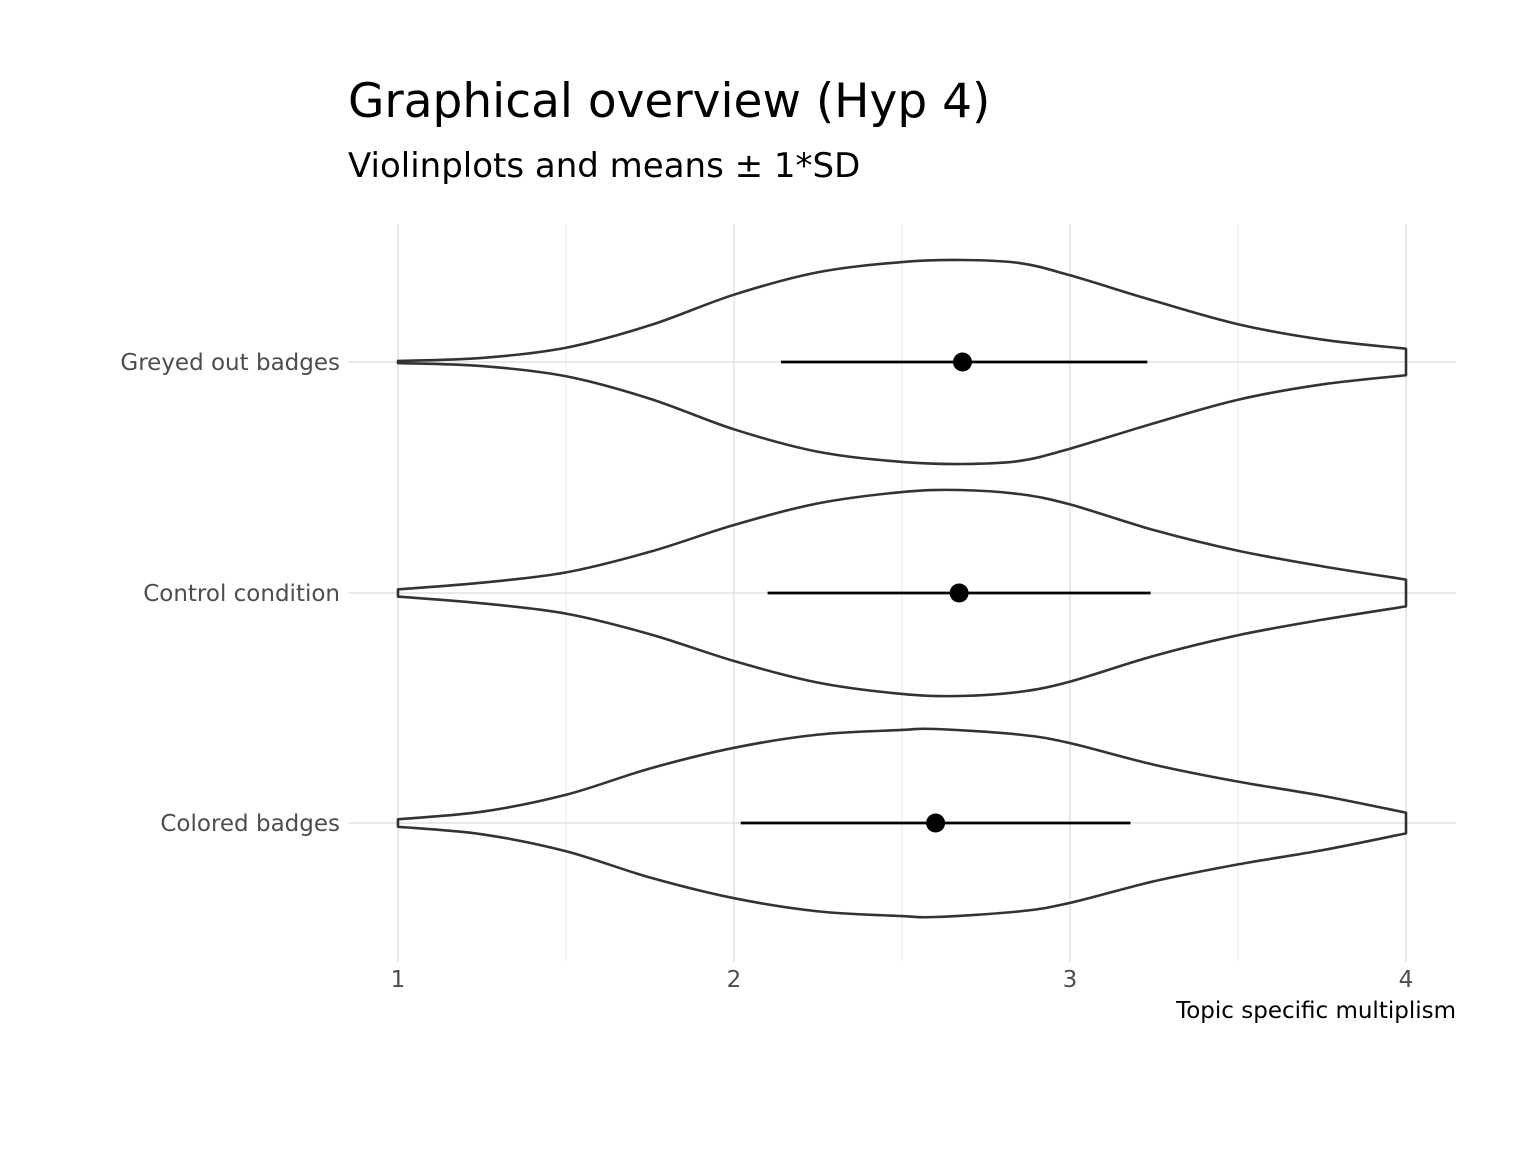 The width and height of the screenshot is (1536, 1152). What do you see at coordinates (734, 980) in the screenshot?
I see `x-tick-label: 2` at bounding box center [734, 980].